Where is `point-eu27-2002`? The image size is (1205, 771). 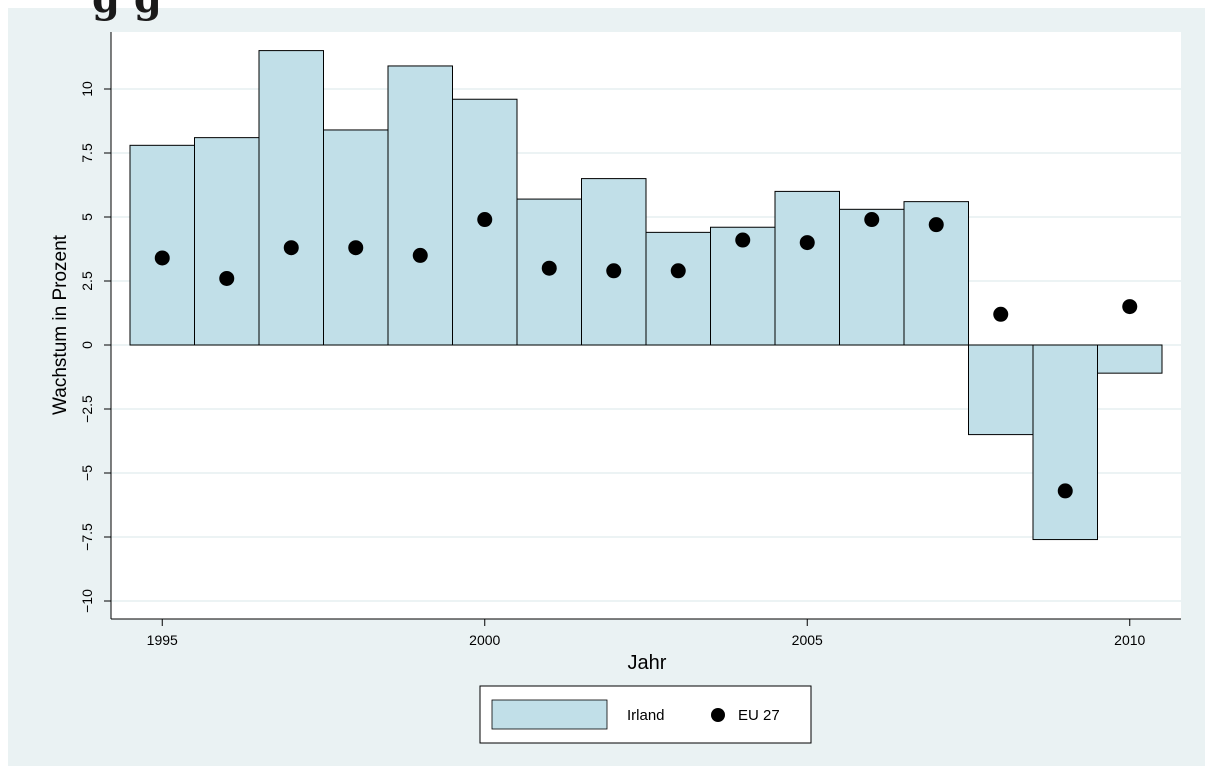 point-eu27-2002 is located at coordinates (614, 271).